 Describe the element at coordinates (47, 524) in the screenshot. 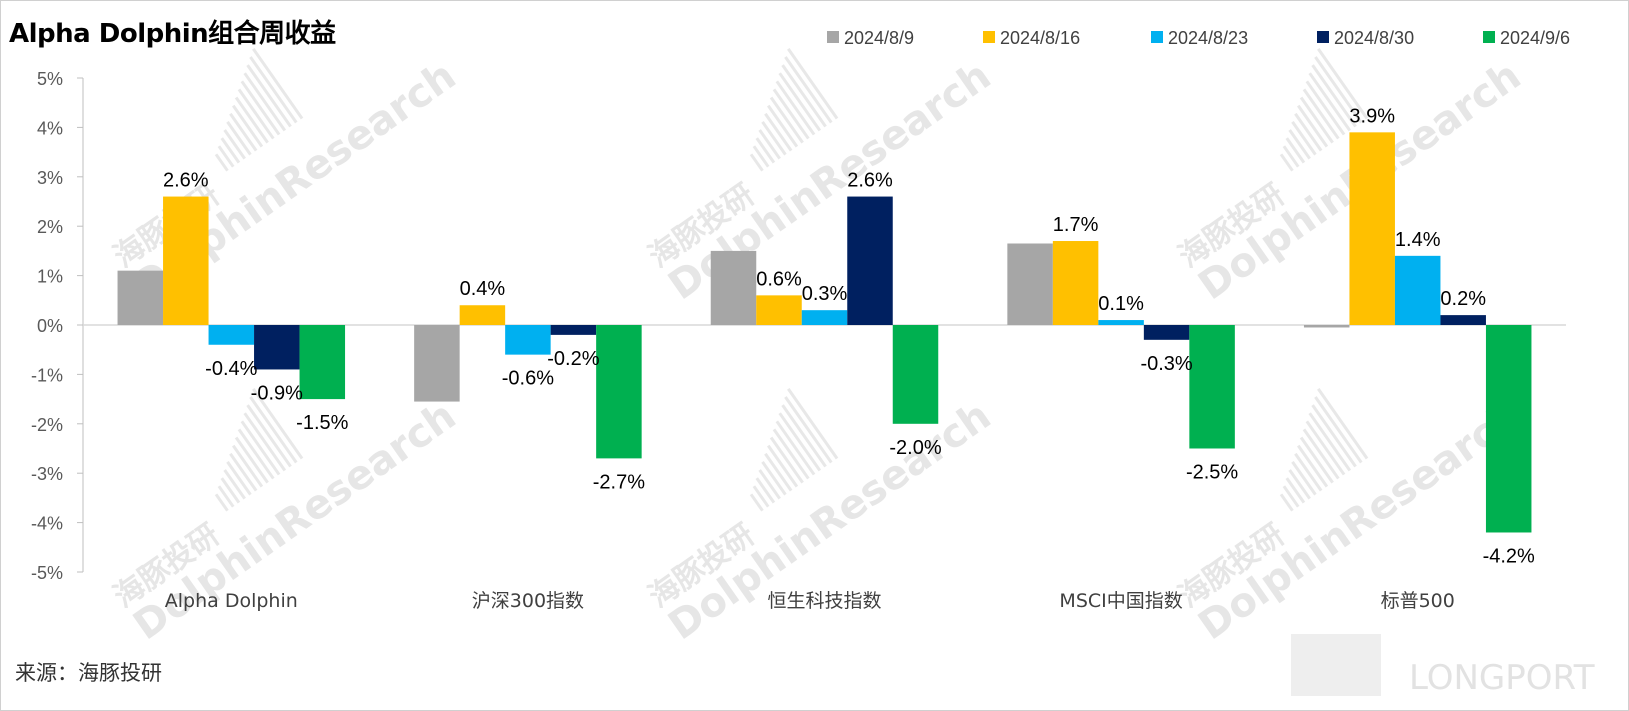

I see `y-tick-label: -4%` at that location.